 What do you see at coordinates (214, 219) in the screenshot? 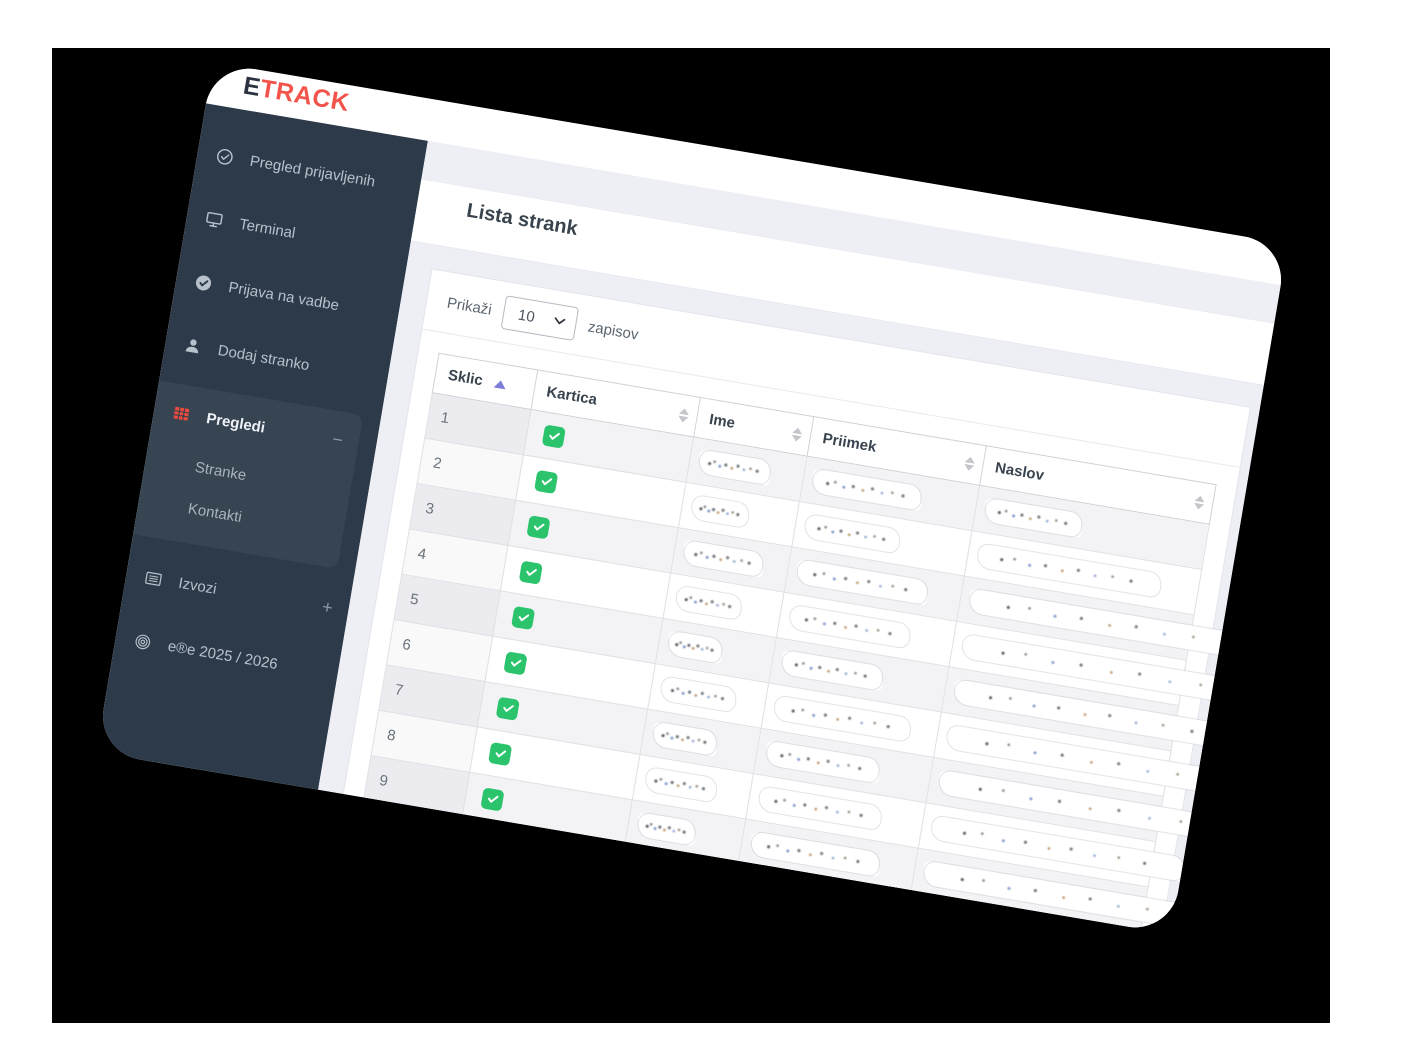
I see `monitor-icon` at bounding box center [214, 219].